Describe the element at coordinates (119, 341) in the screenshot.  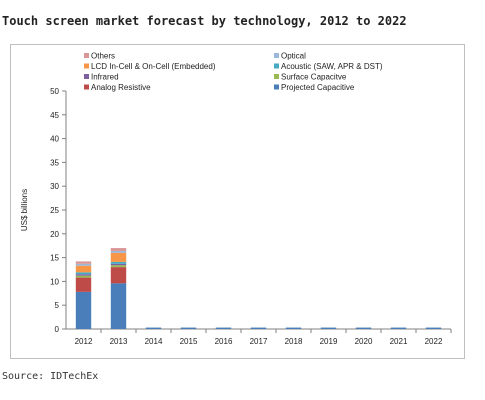
I see `x-tick-label: 2013` at that location.